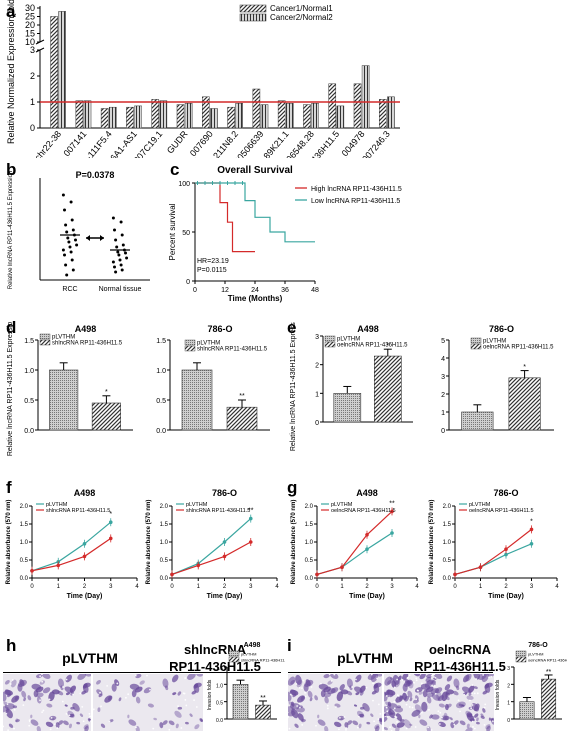  I want to click on micrograph-title-i-left: pLVTHM, so click(365, 658).